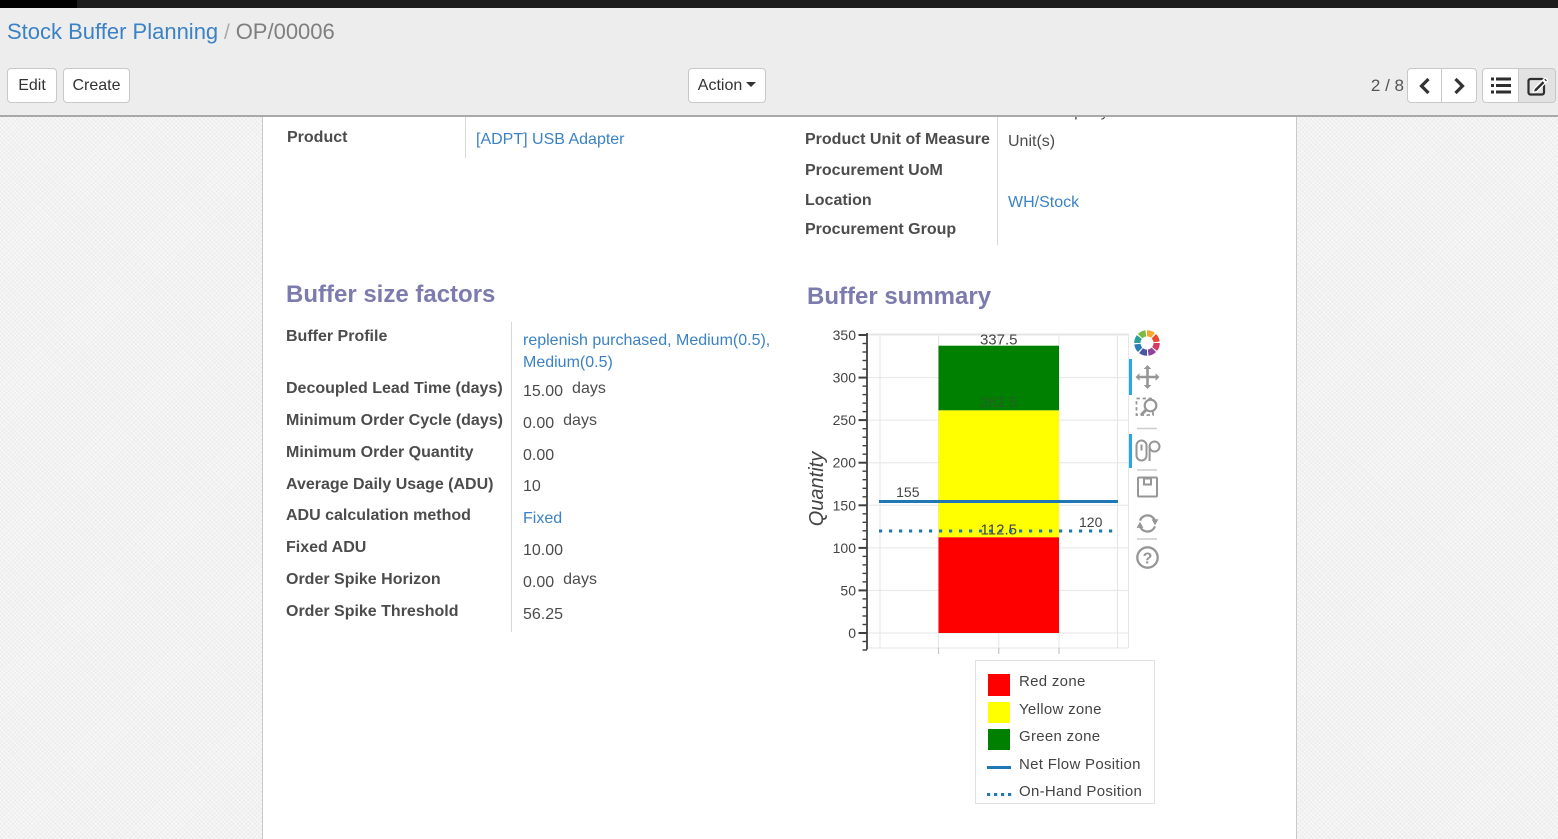 This screenshot has width=1558, height=839. Describe the element at coordinates (1091, 522) in the screenshot. I see `svg-text: 120` at that location.